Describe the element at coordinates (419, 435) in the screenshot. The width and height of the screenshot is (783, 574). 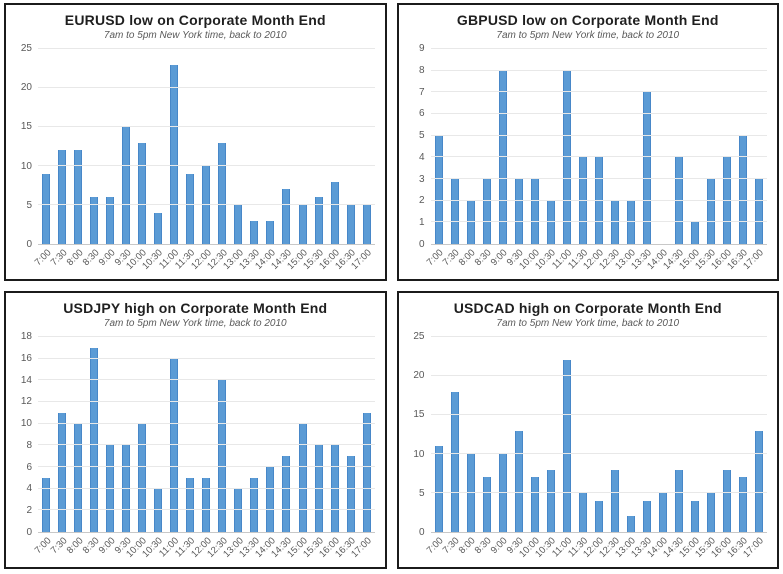
I see `y-axis: 0 5 10 15 20 25` at that location.